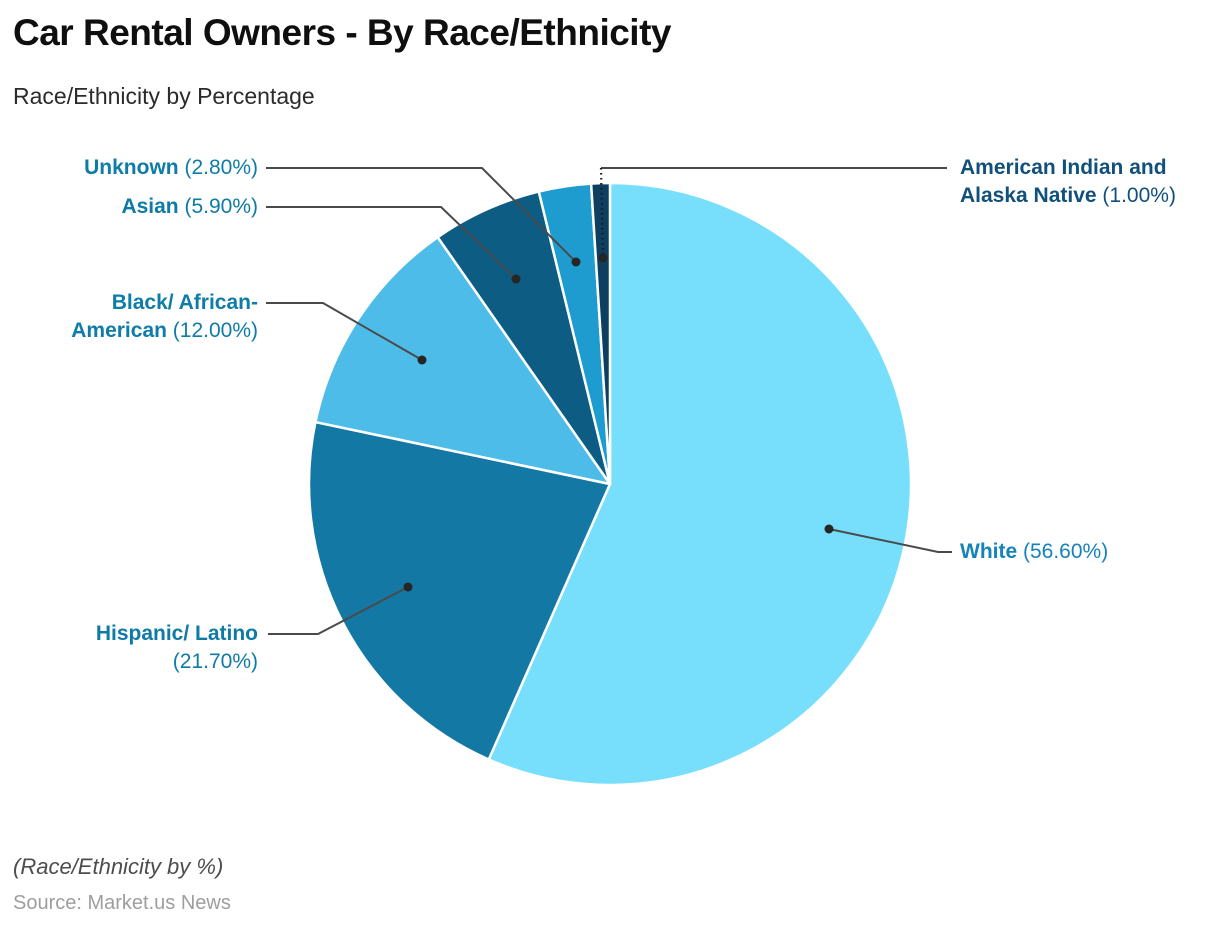 The height and width of the screenshot is (928, 1220). Describe the element at coordinates (989, 551) in the screenshot. I see `slice-name-white: White` at that location.